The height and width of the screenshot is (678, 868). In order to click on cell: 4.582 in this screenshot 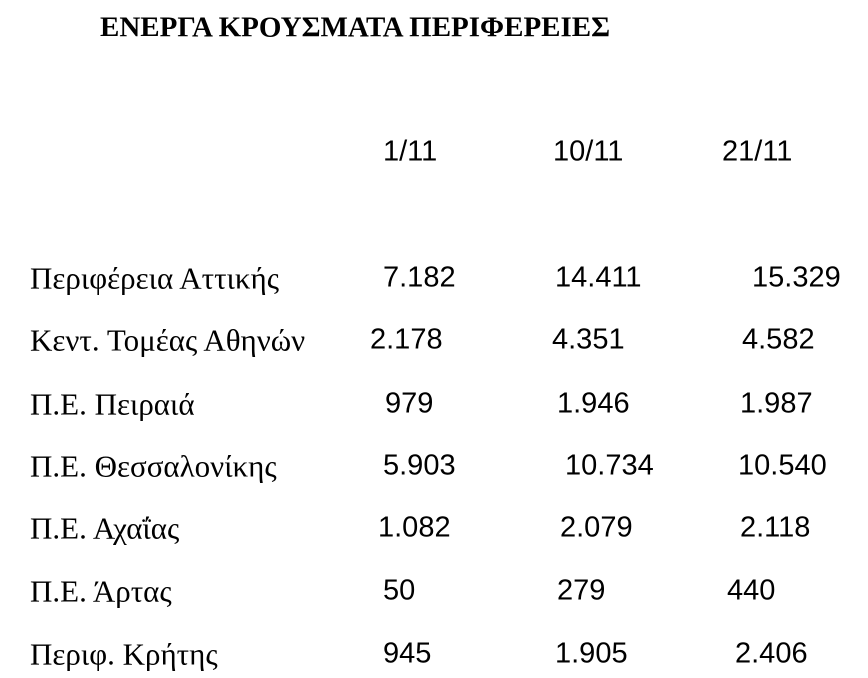, I will do `click(778, 339)`.